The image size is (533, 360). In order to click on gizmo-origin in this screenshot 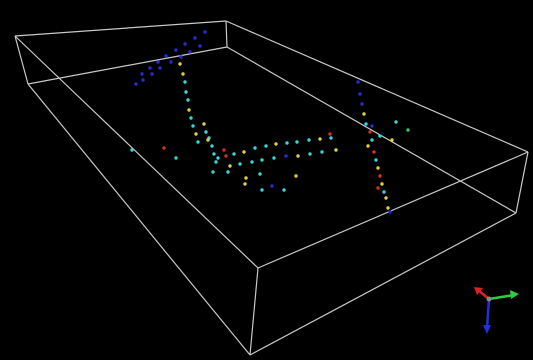, I will do `click(489, 299)`.